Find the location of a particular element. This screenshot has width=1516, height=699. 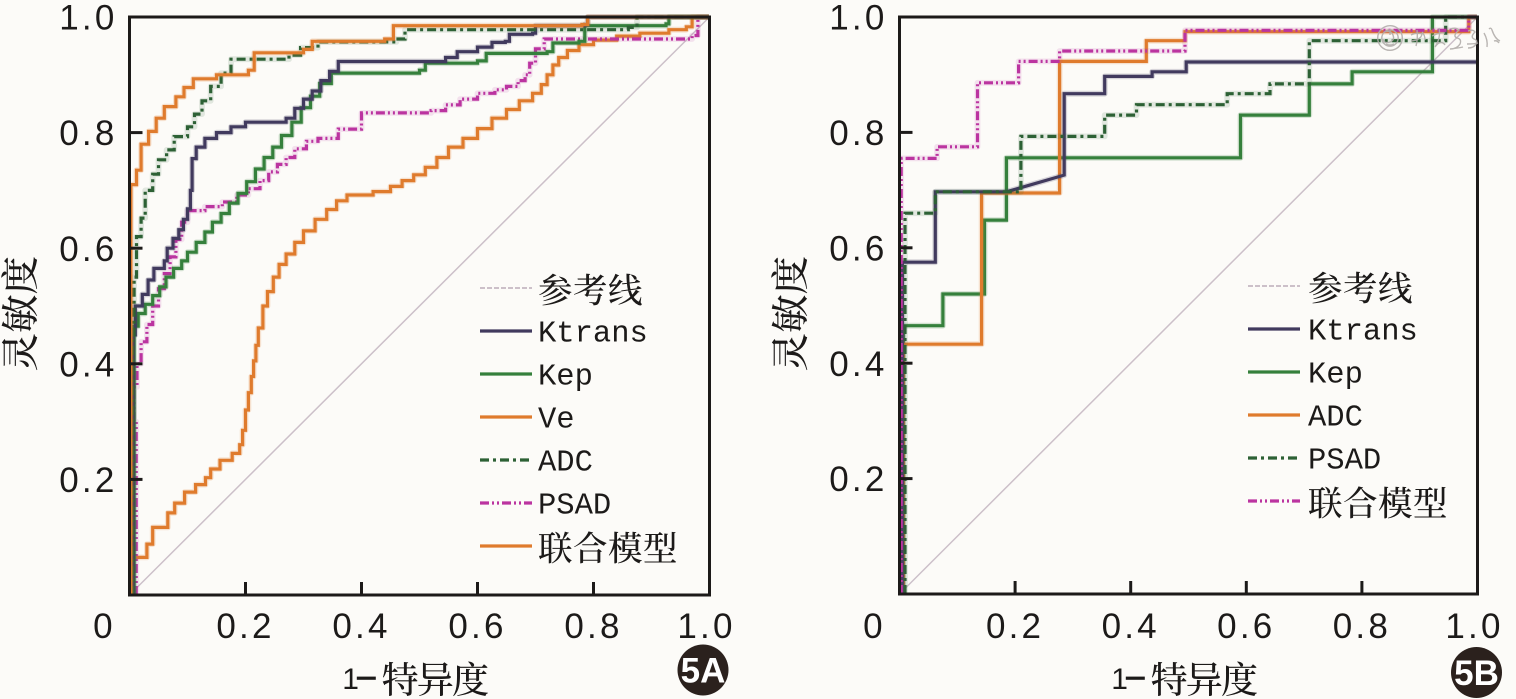

svg-text: Ve is located at coordinates (556, 421).